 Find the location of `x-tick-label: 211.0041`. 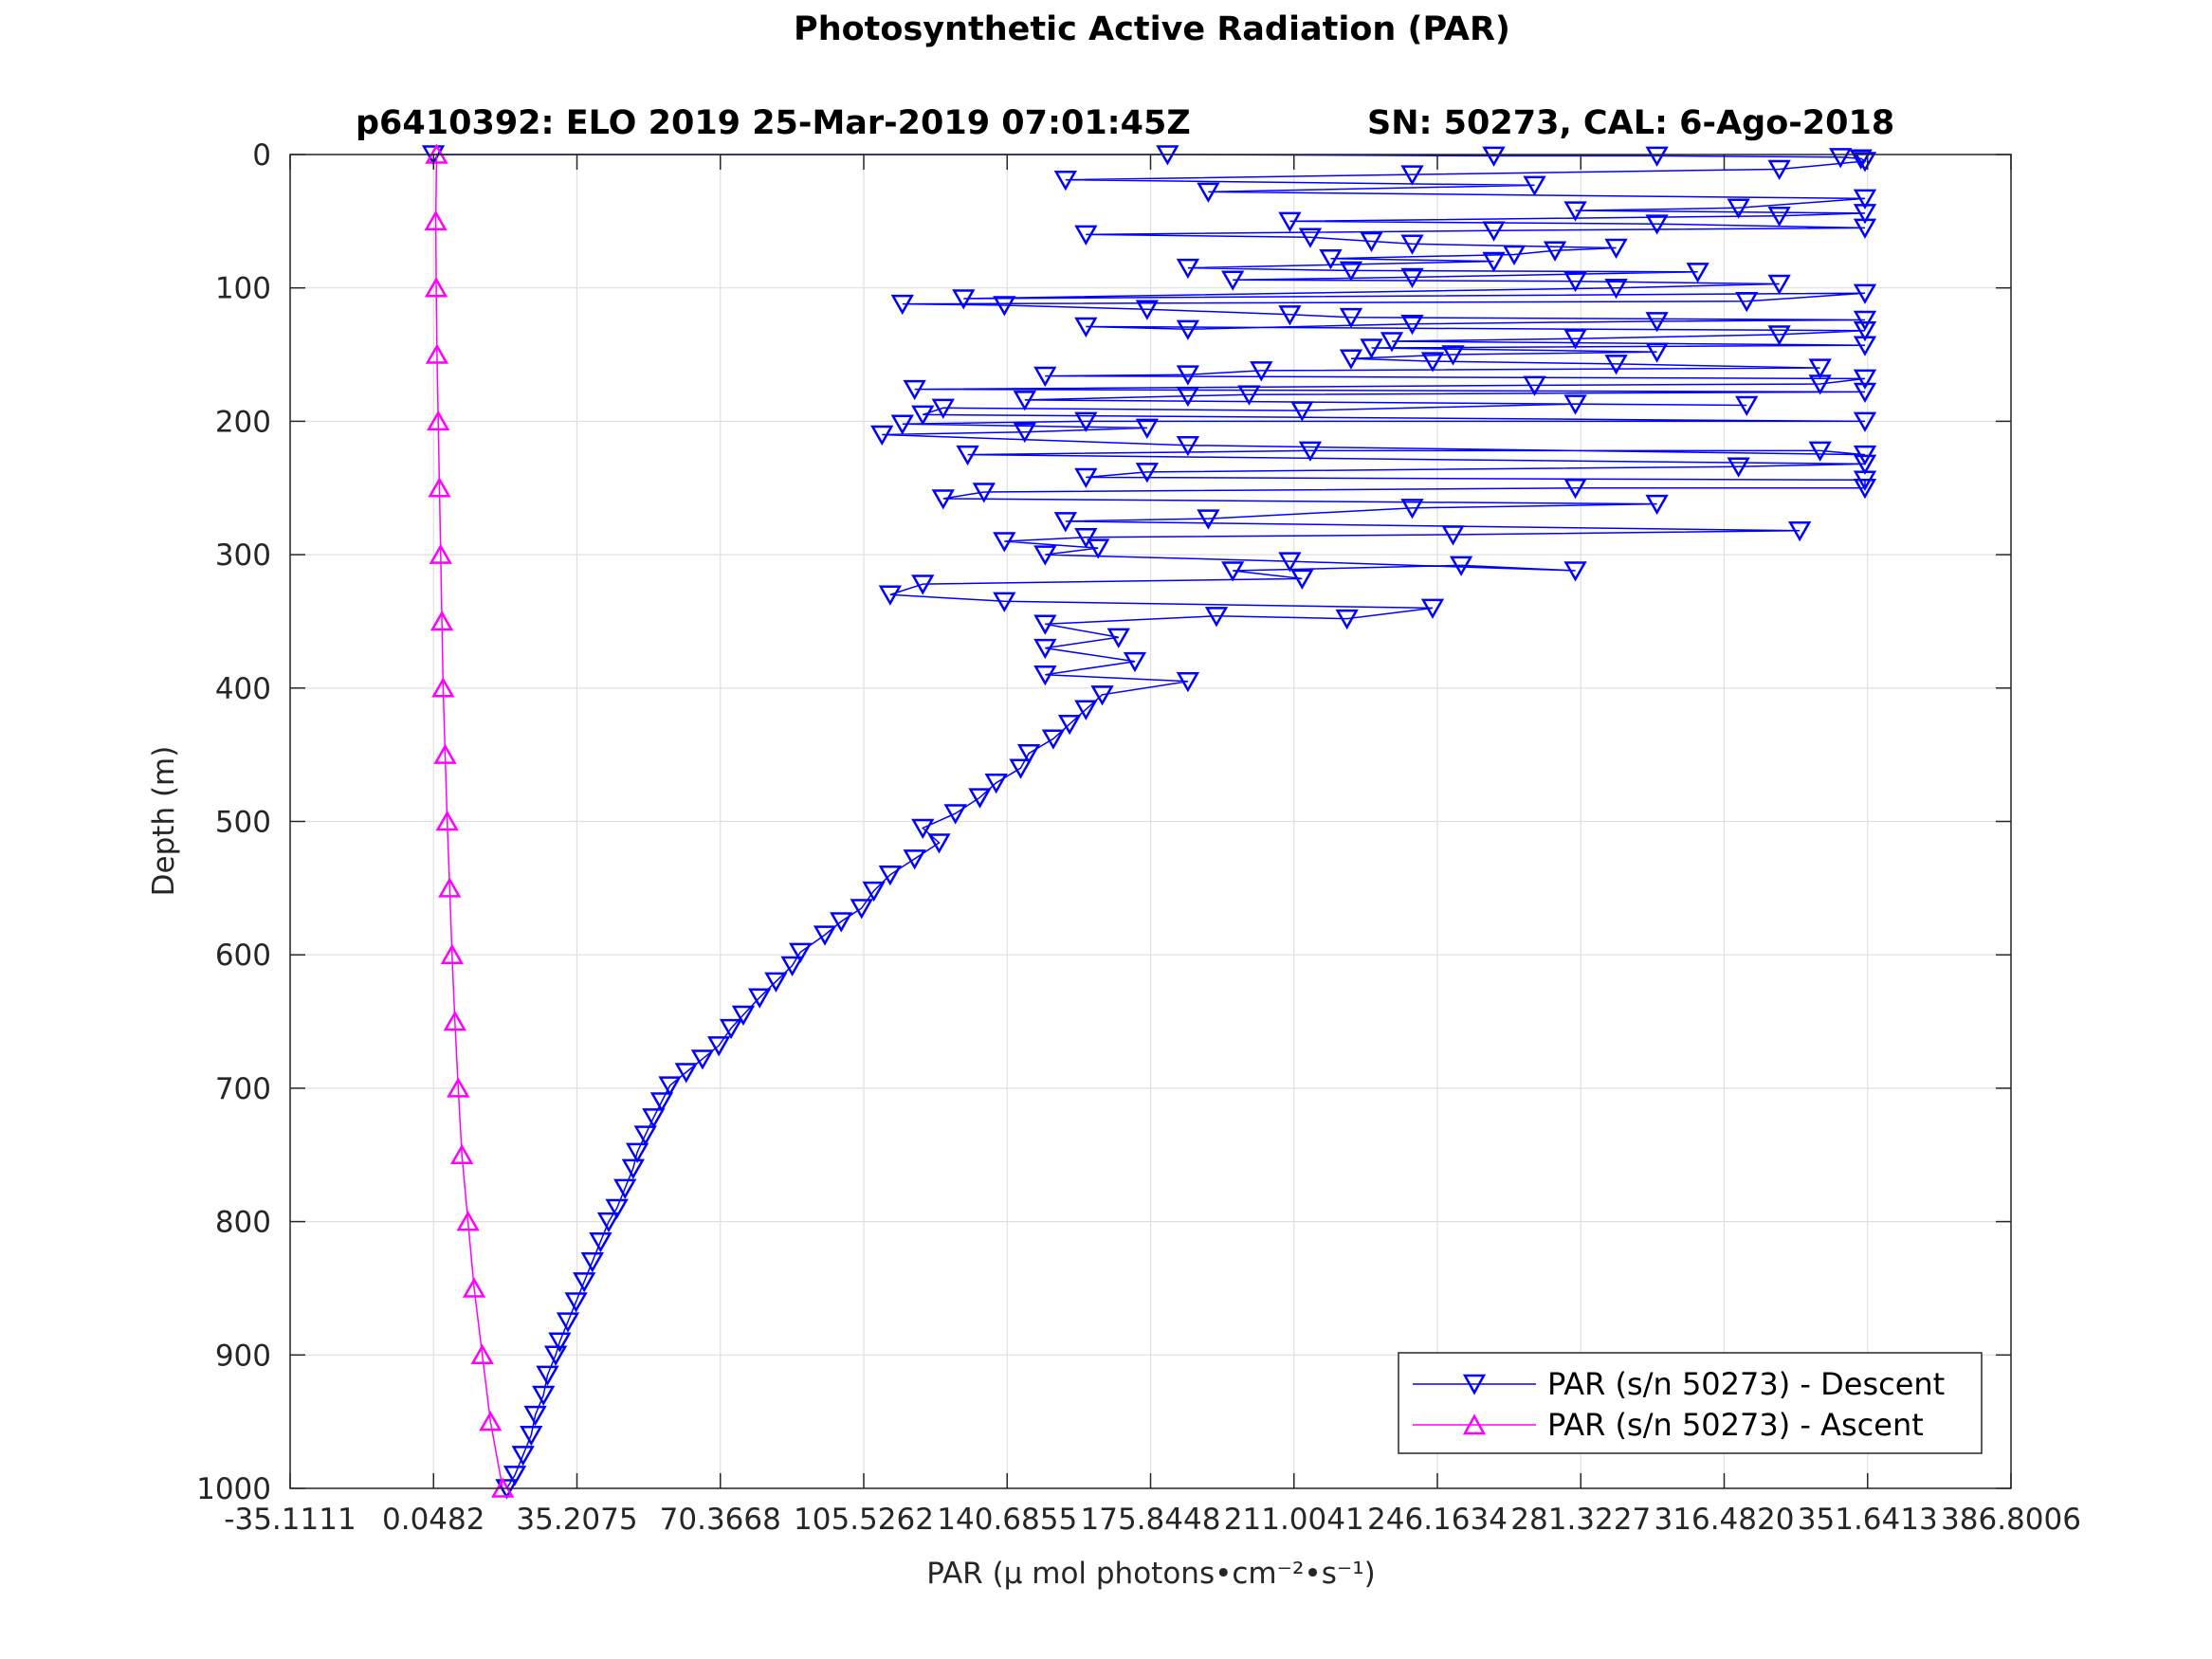

x-tick-label: 211.0041 is located at coordinates (1294, 1520).